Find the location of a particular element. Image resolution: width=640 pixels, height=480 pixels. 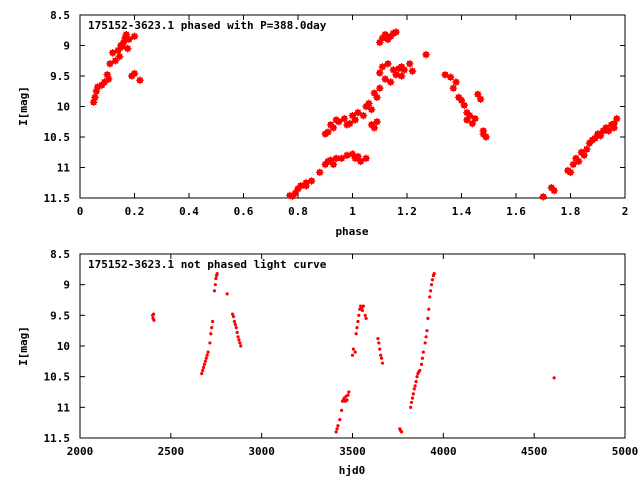

phased-x-tick-label: 1 is located at coordinates (352, 211).